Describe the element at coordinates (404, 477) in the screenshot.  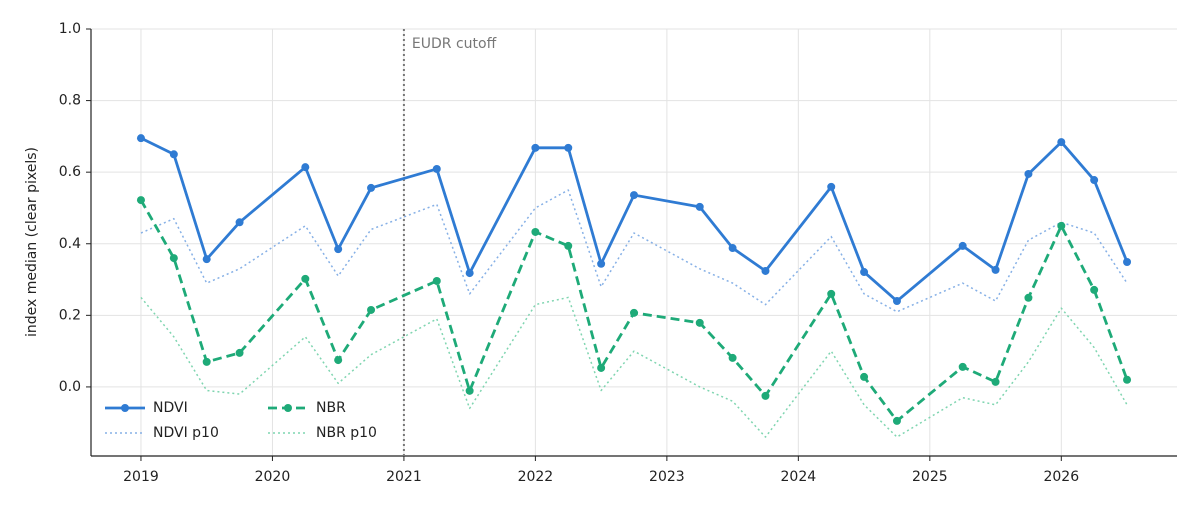
I see `x-tick-label: 2021` at that location.